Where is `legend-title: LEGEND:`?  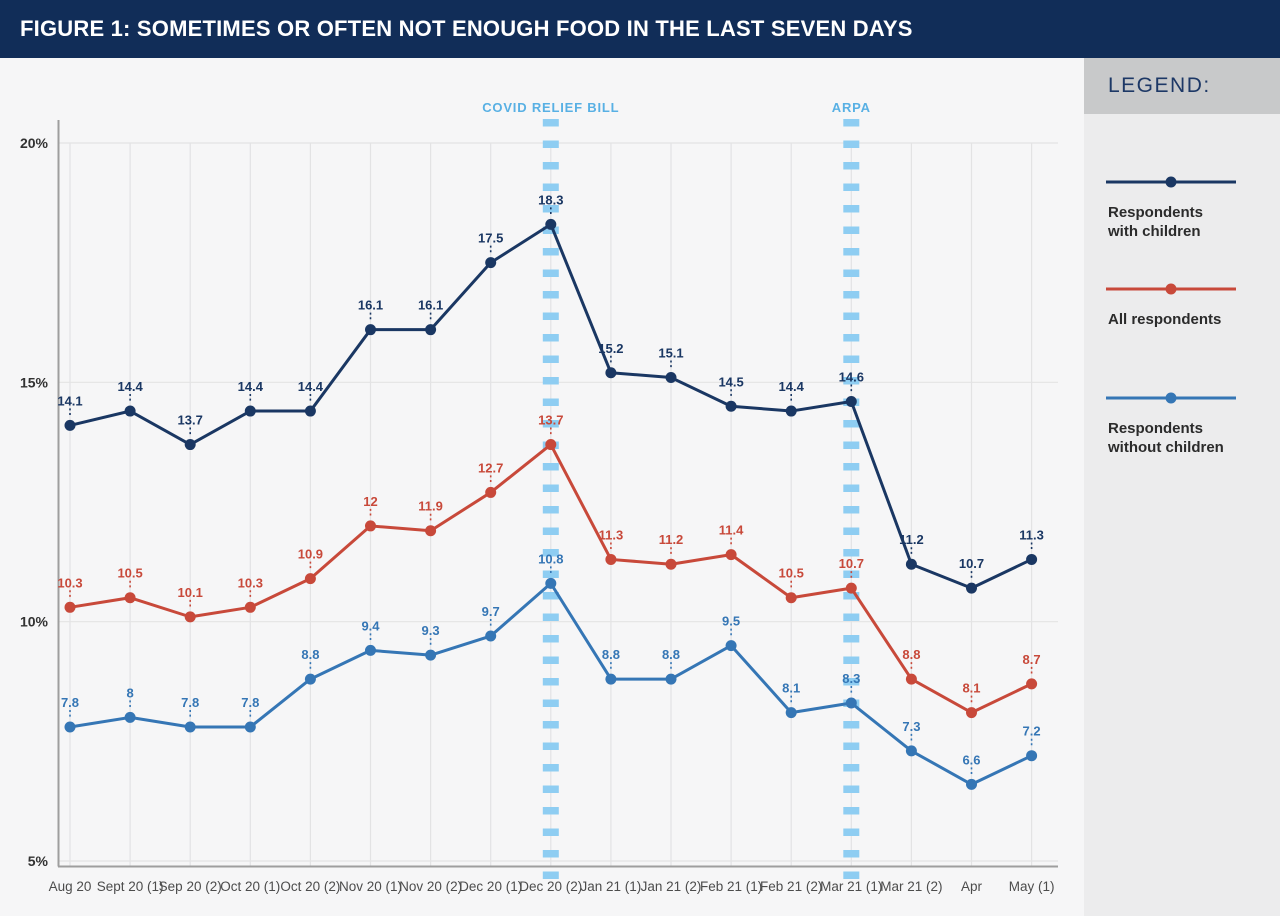
legend-title: LEGEND: is located at coordinates (1159, 85).